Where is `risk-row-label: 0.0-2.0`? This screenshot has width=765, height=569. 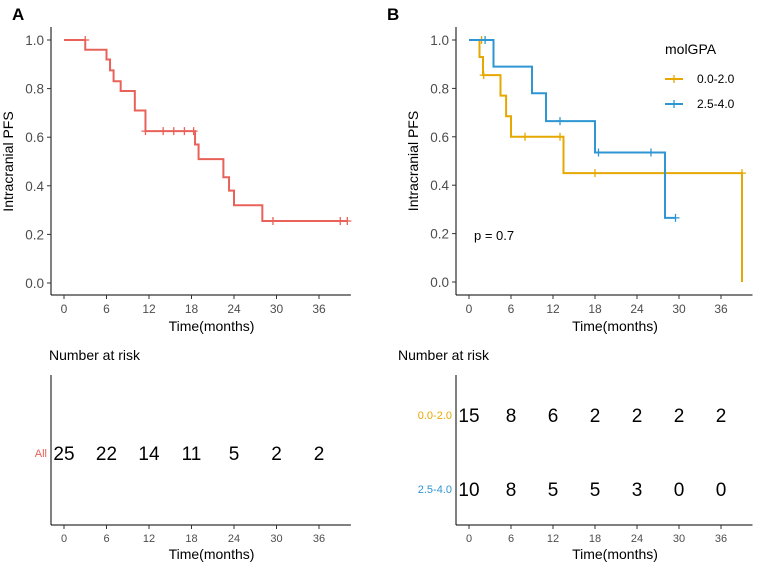 risk-row-label: 0.0-2.0 is located at coordinates (435, 416).